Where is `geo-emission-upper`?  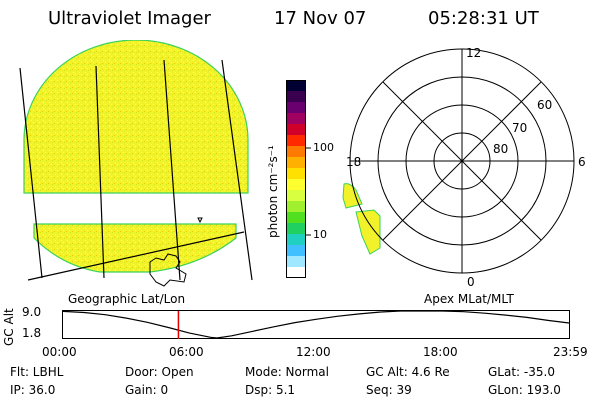 geo-emission-upper is located at coordinates (136, 117).